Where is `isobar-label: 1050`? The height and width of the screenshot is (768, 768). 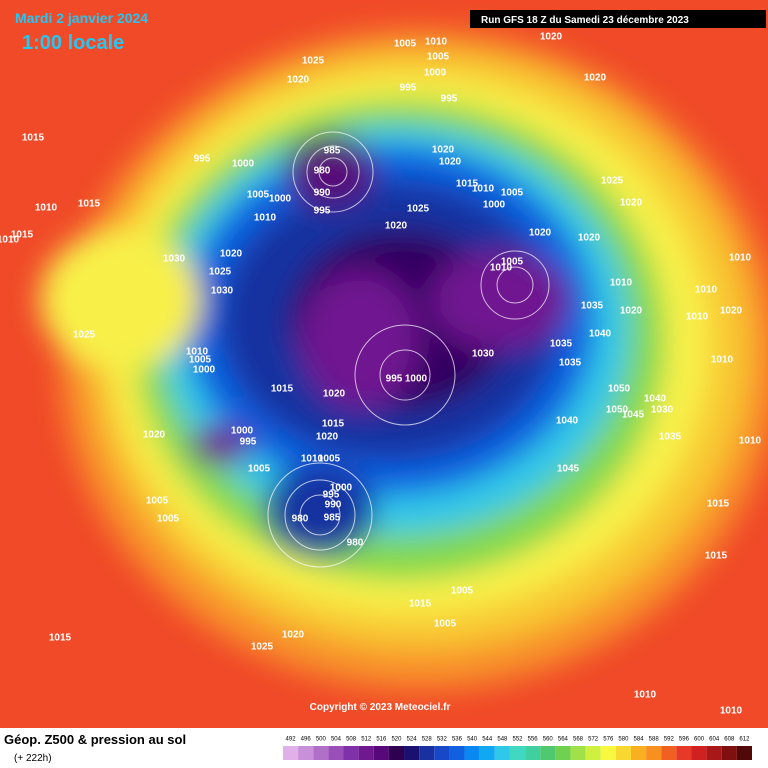 isobar-label: 1050 is located at coordinates (617, 410).